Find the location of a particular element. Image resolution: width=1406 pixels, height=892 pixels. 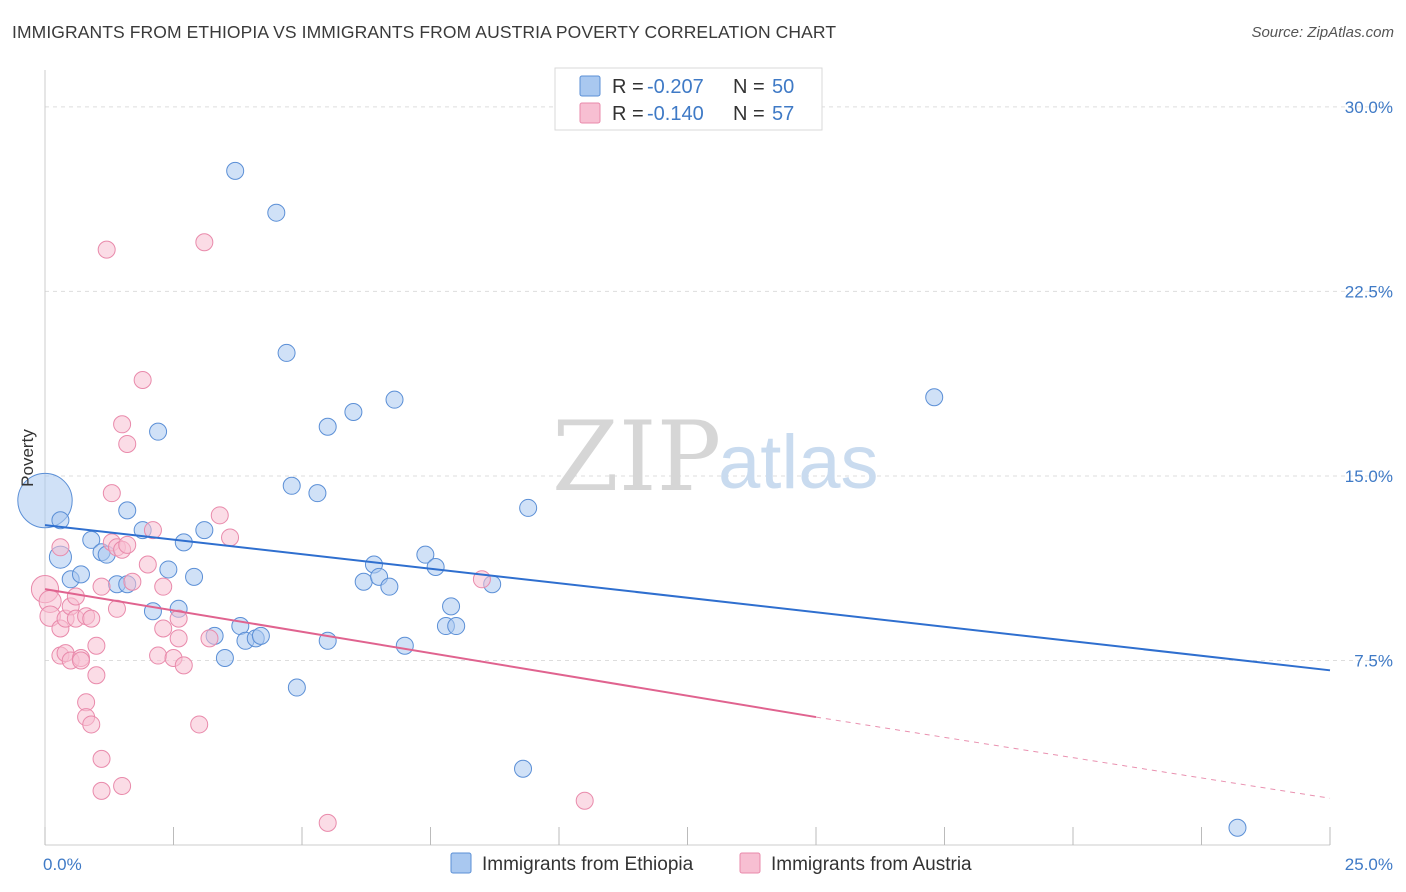

legend-r-value-ethiopia: -0.207 is located at coordinates (675, 87).